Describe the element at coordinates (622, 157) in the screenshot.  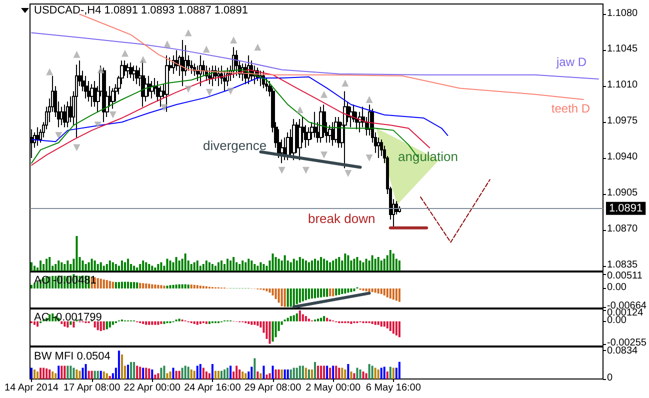
I see `y-tick-label: 1.0940` at that location.